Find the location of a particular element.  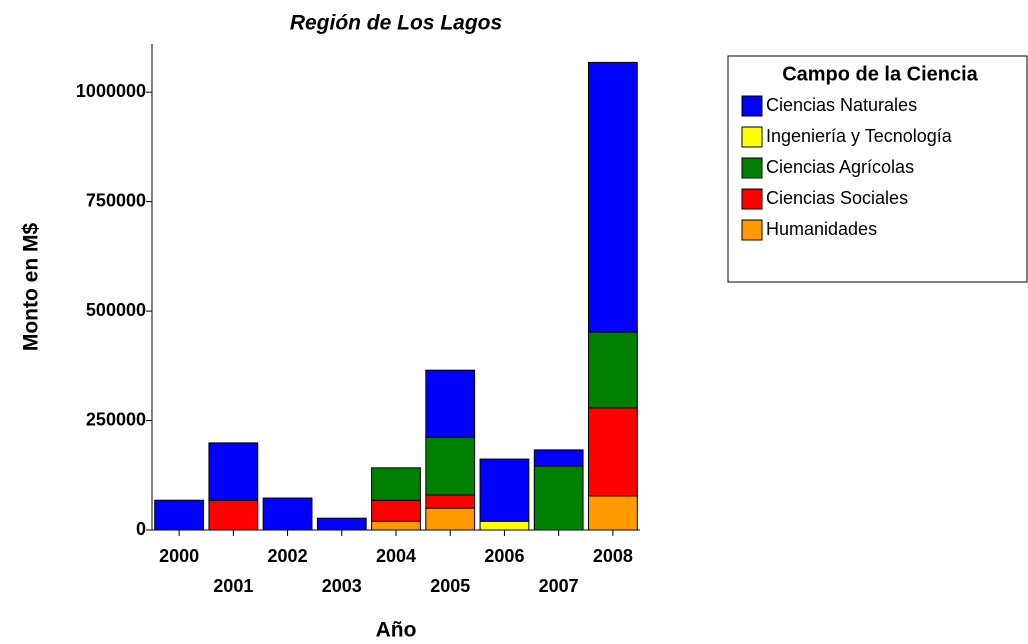

y-tick-label: 250000 is located at coordinates (116, 419).